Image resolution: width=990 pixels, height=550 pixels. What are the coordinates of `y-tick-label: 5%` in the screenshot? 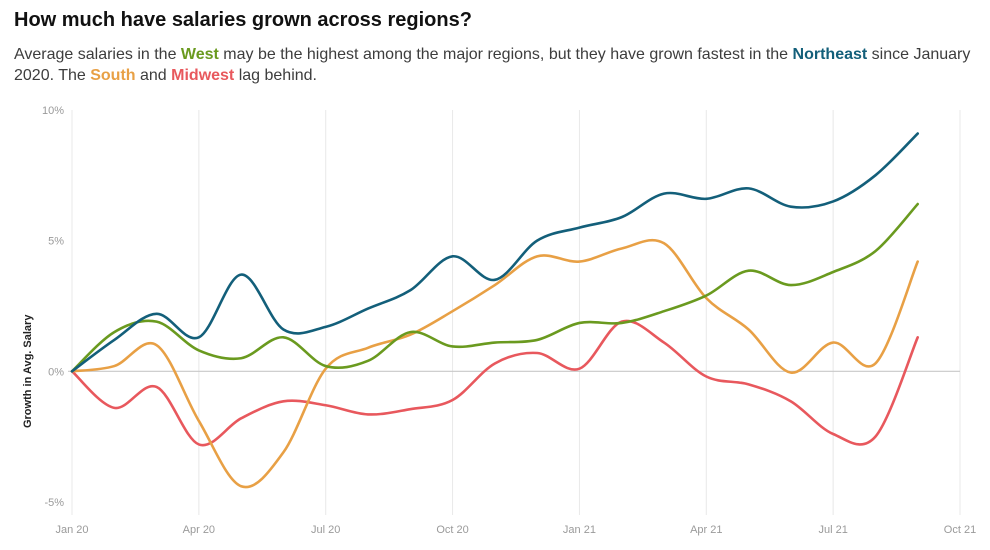 It's located at (56, 242).